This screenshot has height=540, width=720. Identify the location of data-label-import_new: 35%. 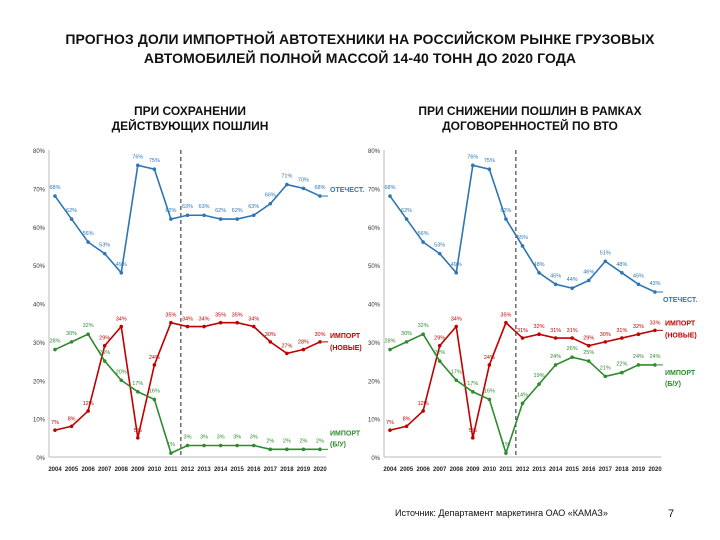
(170, 316).